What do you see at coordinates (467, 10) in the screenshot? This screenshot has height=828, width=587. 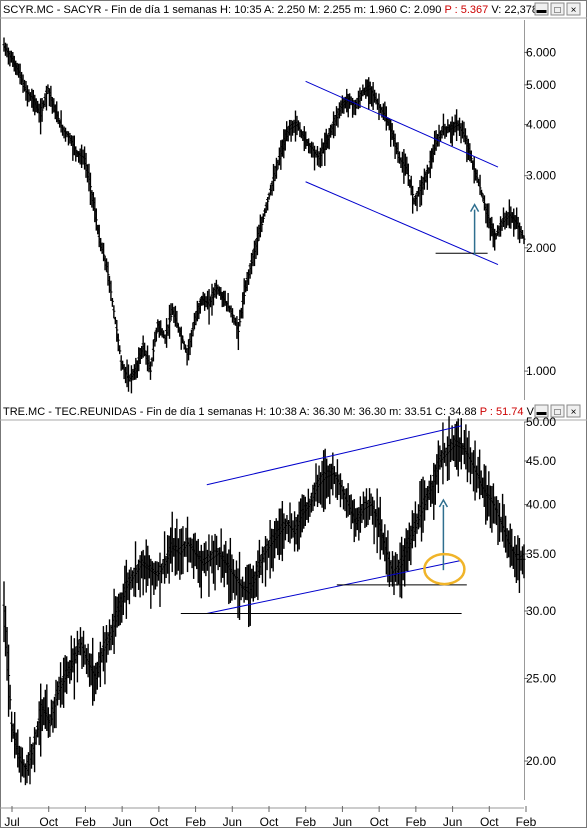 I see `header-segment-1: P : 5.367` at bounding box center [467, 10].